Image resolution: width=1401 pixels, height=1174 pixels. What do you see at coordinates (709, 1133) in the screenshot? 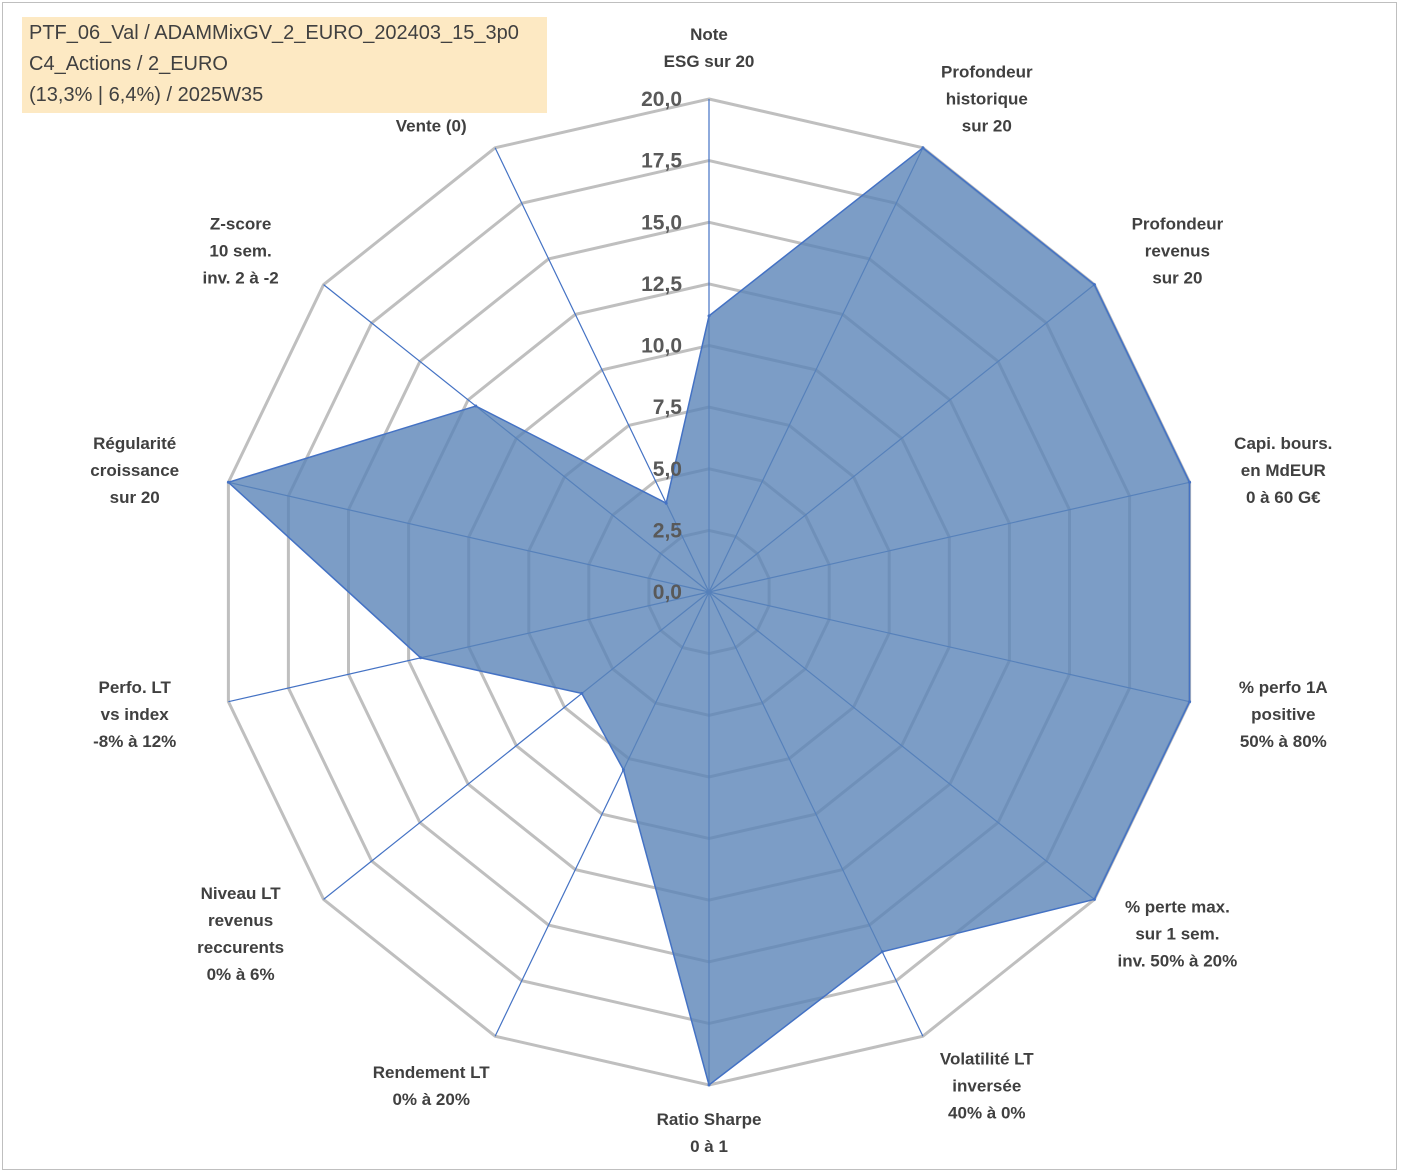
I see `axis-label: Ratio Sharpe 0 à 1` at bounding box center [709, 1133].